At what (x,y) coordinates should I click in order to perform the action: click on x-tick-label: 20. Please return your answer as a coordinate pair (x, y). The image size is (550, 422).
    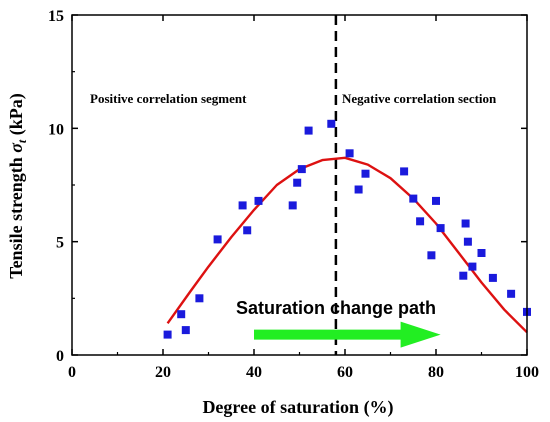
    Looking at the image, I should click on (163, 372).